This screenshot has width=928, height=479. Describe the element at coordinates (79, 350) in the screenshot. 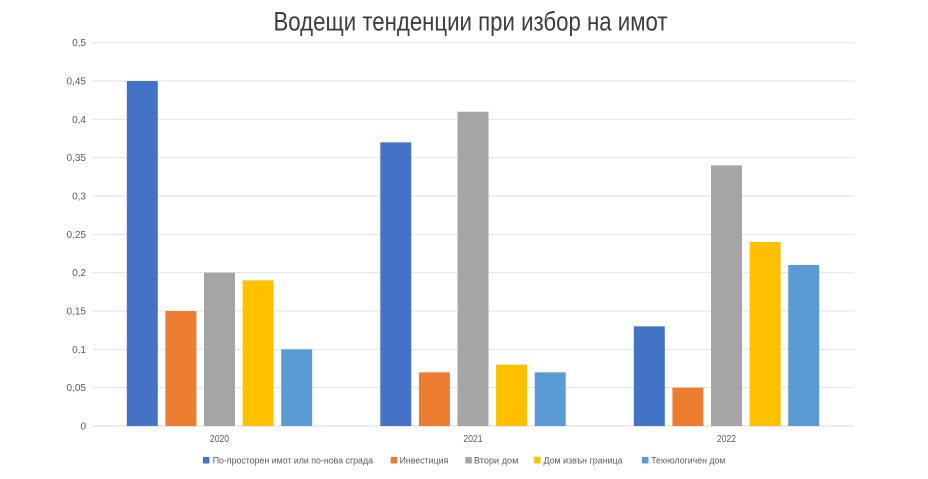

I see `svg-text: 0,1` at that location.